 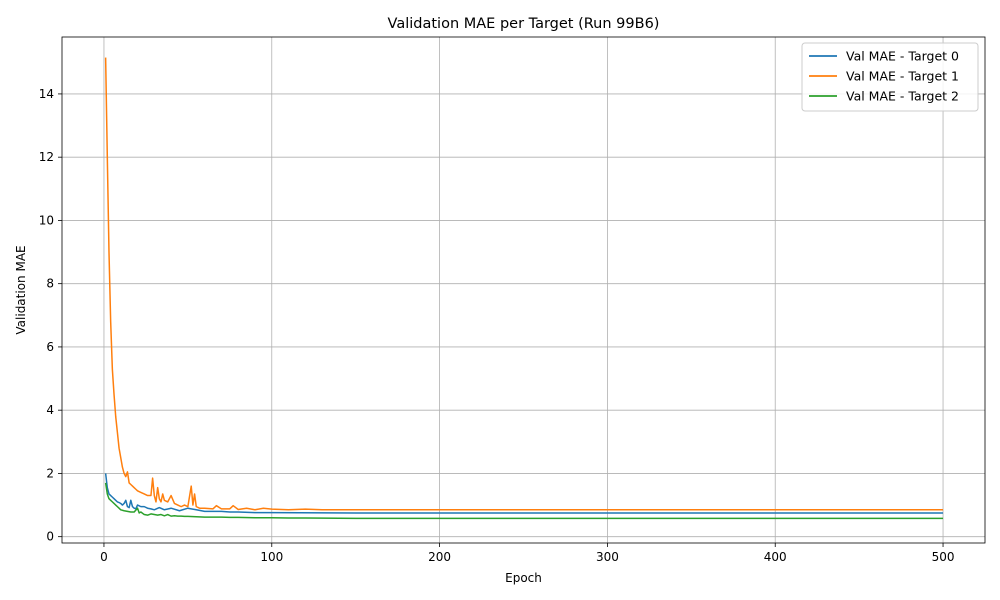 What do you see at coordinates (46, 220) in the screenshot?
I see `y-tick-label: 10` at bounding box center [46, 220].